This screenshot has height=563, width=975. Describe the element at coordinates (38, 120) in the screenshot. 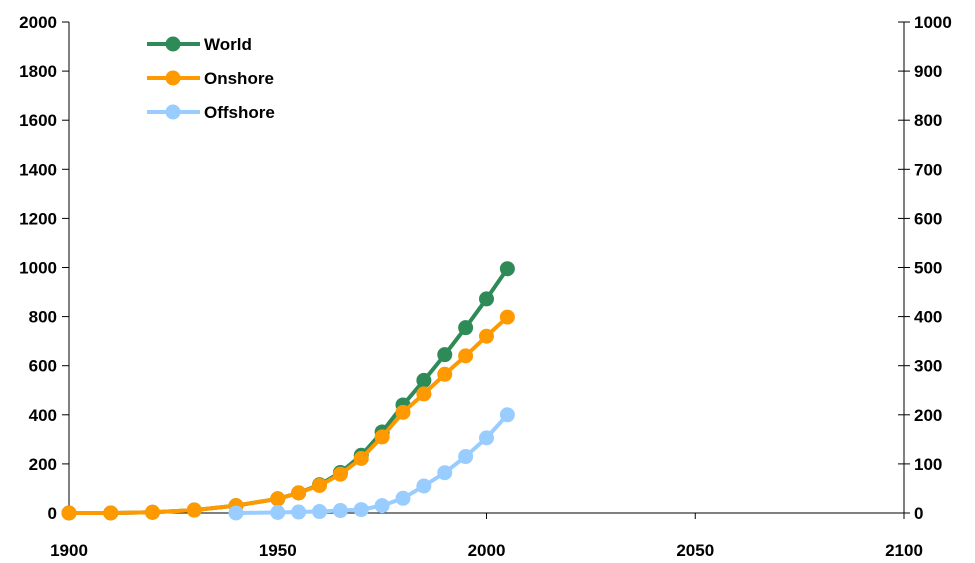

I see `y-left-tick-label: 1600` at that location.